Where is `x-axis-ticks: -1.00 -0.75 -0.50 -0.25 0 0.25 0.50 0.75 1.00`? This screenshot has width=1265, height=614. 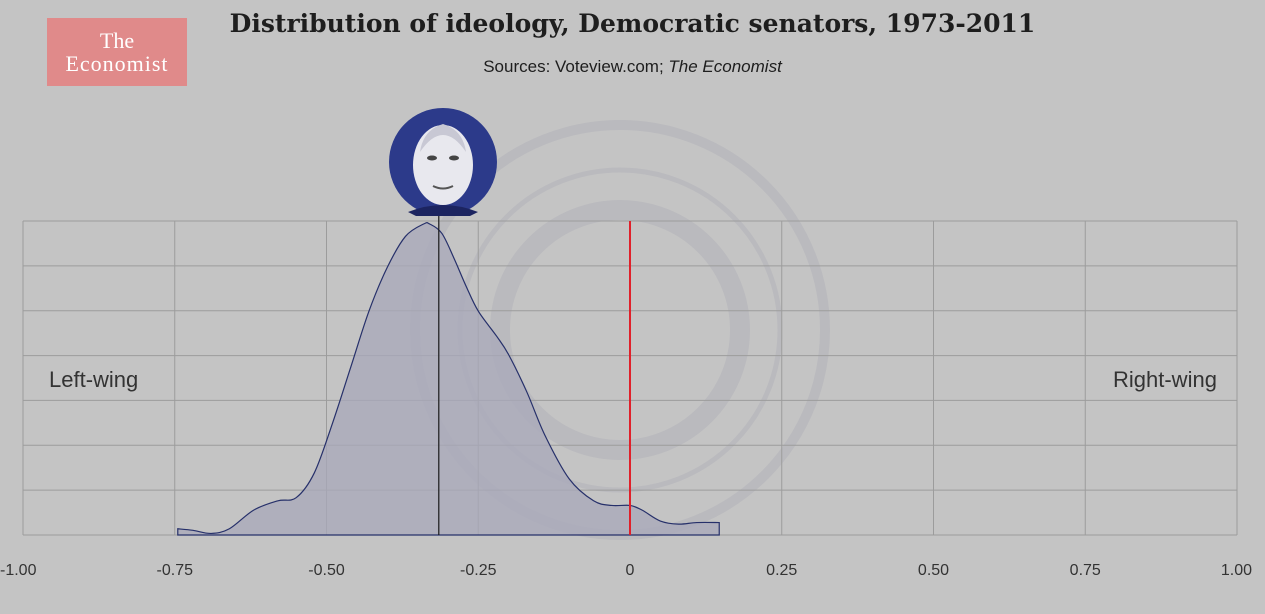
x-axis-ticks: -1.00 -0.75 -0.50 -0.25 0 0.25 0.50 0.75 1.00 is located at coordinates (626, 570).